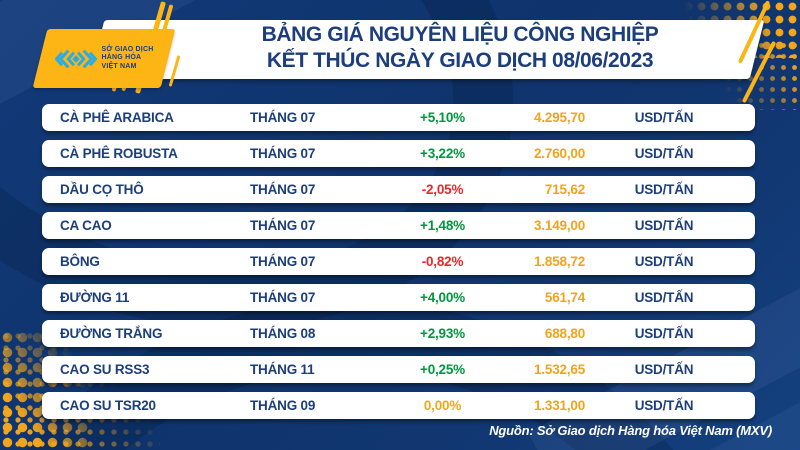  I want to click on contract-month: THÁNG 09, so click(283, 405).